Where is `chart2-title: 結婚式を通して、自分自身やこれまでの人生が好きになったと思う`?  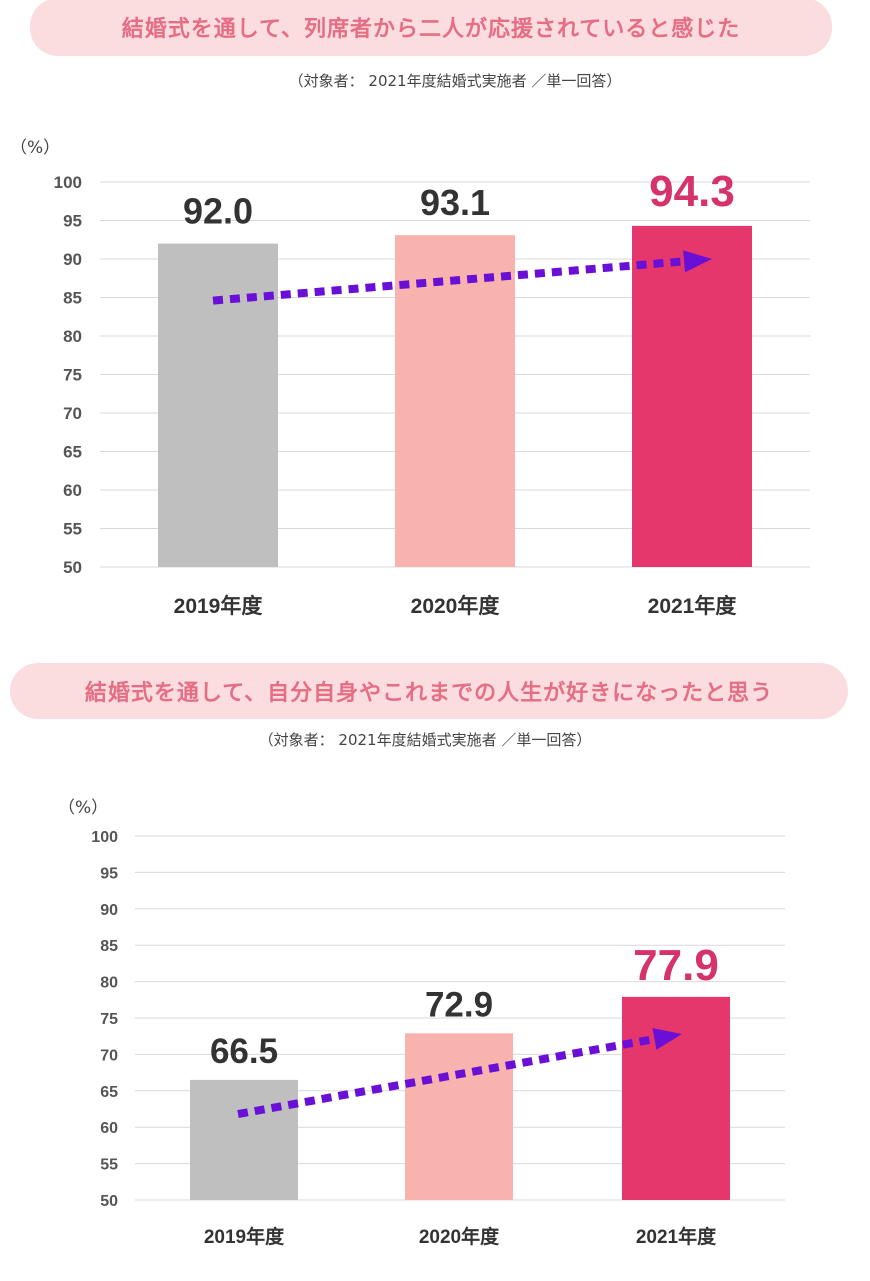
chart2-title: 結婚式を通して、自分自身やこれまでの人生が好きになったと思う is located at coordinates (429, 693).